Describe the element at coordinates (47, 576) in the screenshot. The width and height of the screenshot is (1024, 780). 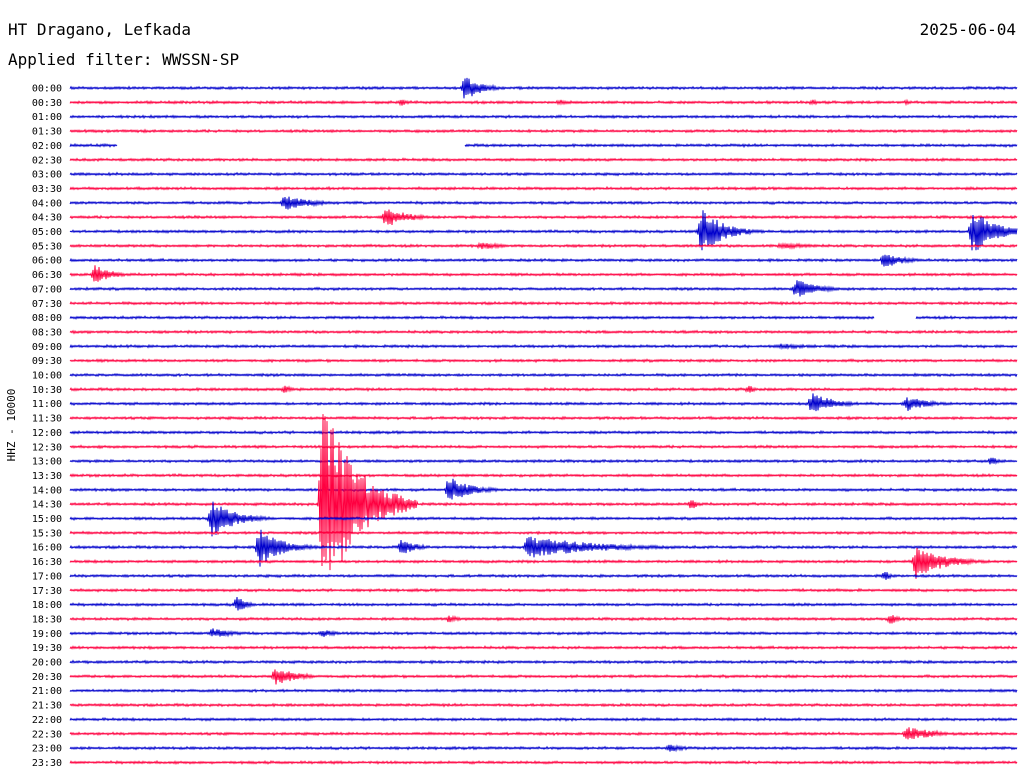
I see `time-label: 17:00` at that location.